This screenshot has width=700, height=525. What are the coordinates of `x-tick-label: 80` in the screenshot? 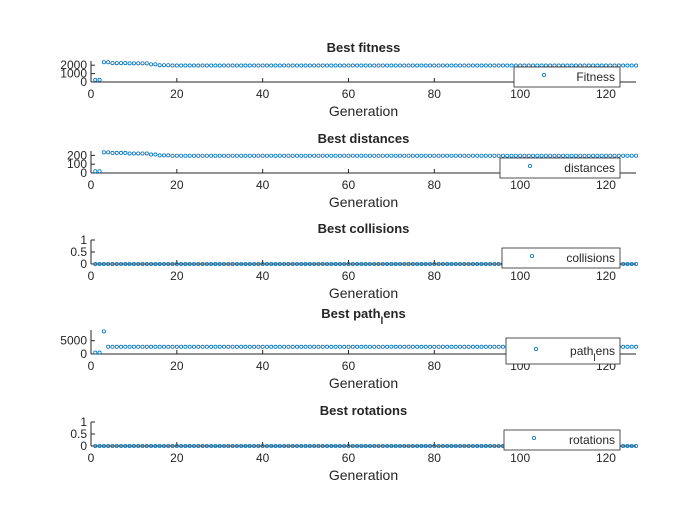 It's located at (435, 185).